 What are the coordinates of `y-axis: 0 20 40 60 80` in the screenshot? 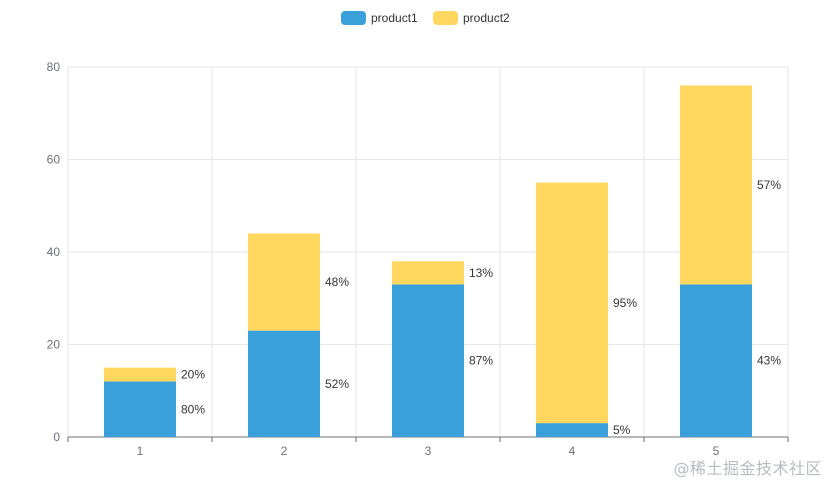 It's located at (54, 252).